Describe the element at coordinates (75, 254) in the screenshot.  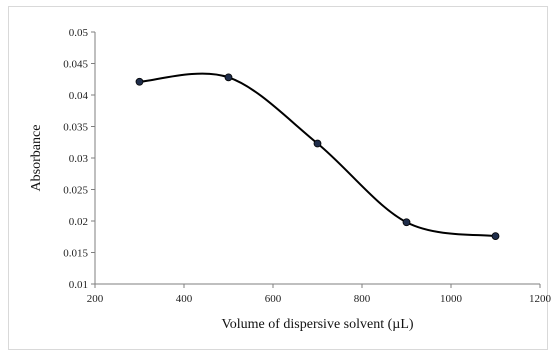
I see `y-tick-label: 0.015` at that location.